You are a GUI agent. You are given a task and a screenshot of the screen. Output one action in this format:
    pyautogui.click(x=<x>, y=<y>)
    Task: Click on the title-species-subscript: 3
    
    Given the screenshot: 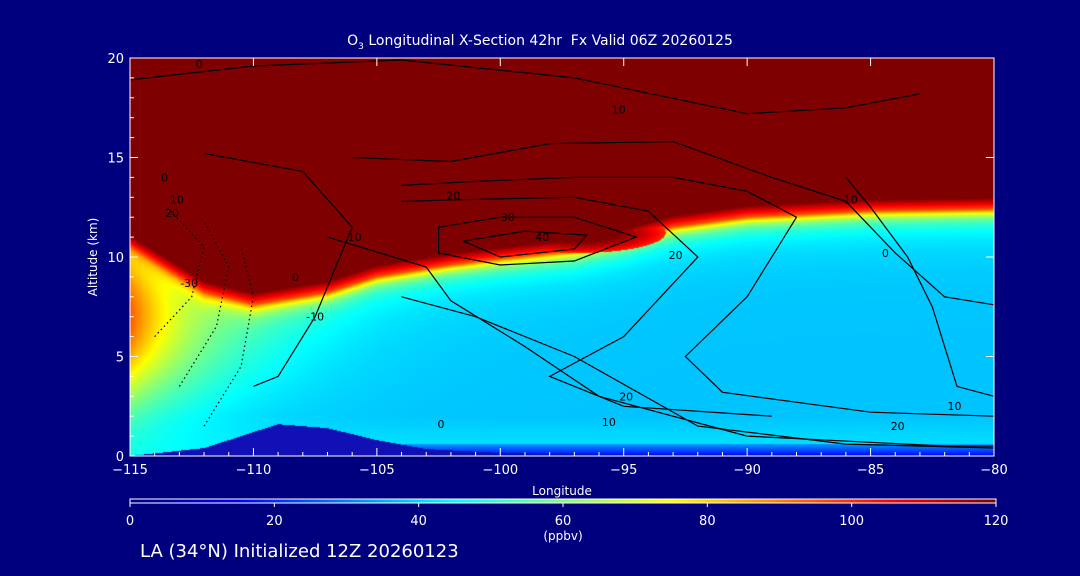 What is the action you would take?
    pyautogui.click(x=361, y=46)
    